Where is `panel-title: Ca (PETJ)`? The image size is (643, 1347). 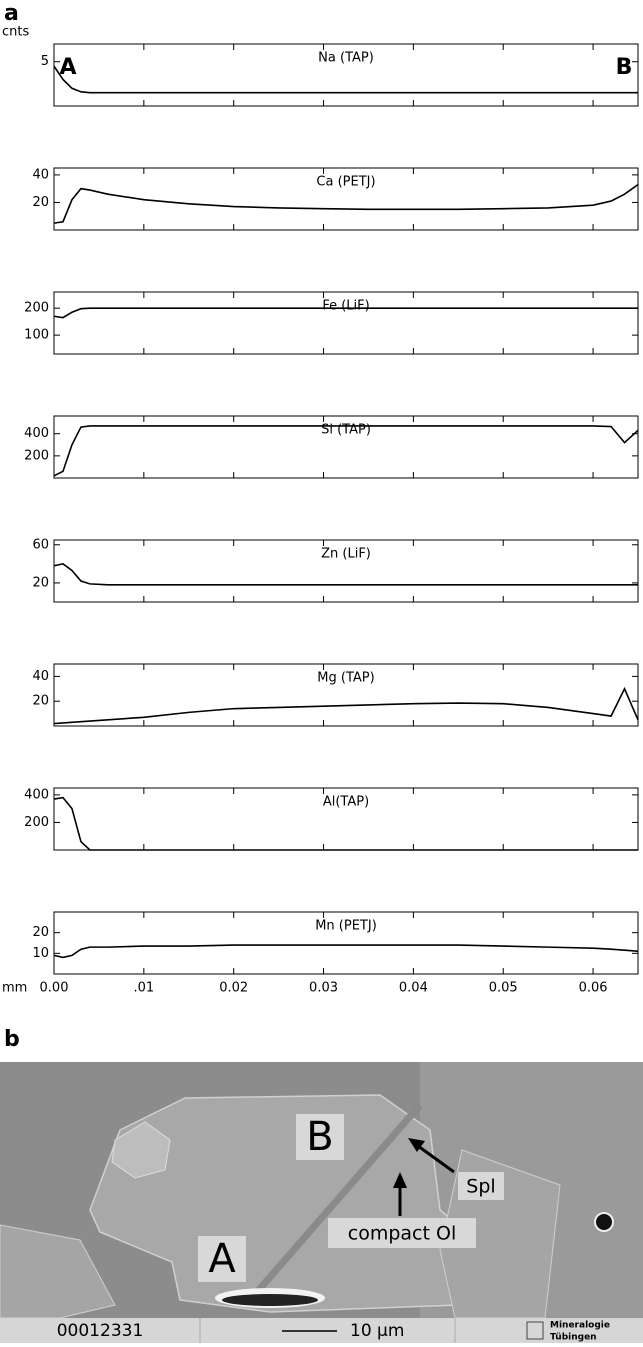
panel-title: Ca (PETJ) is located at coordinates (345, 182).